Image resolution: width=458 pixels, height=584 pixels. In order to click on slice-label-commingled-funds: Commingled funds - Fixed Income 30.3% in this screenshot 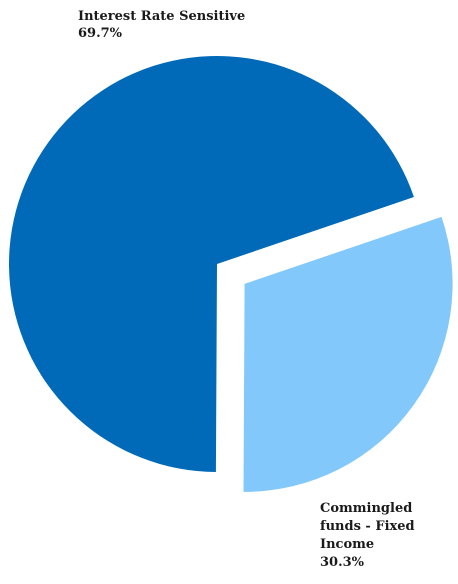, I will do `click(369, 535)`.